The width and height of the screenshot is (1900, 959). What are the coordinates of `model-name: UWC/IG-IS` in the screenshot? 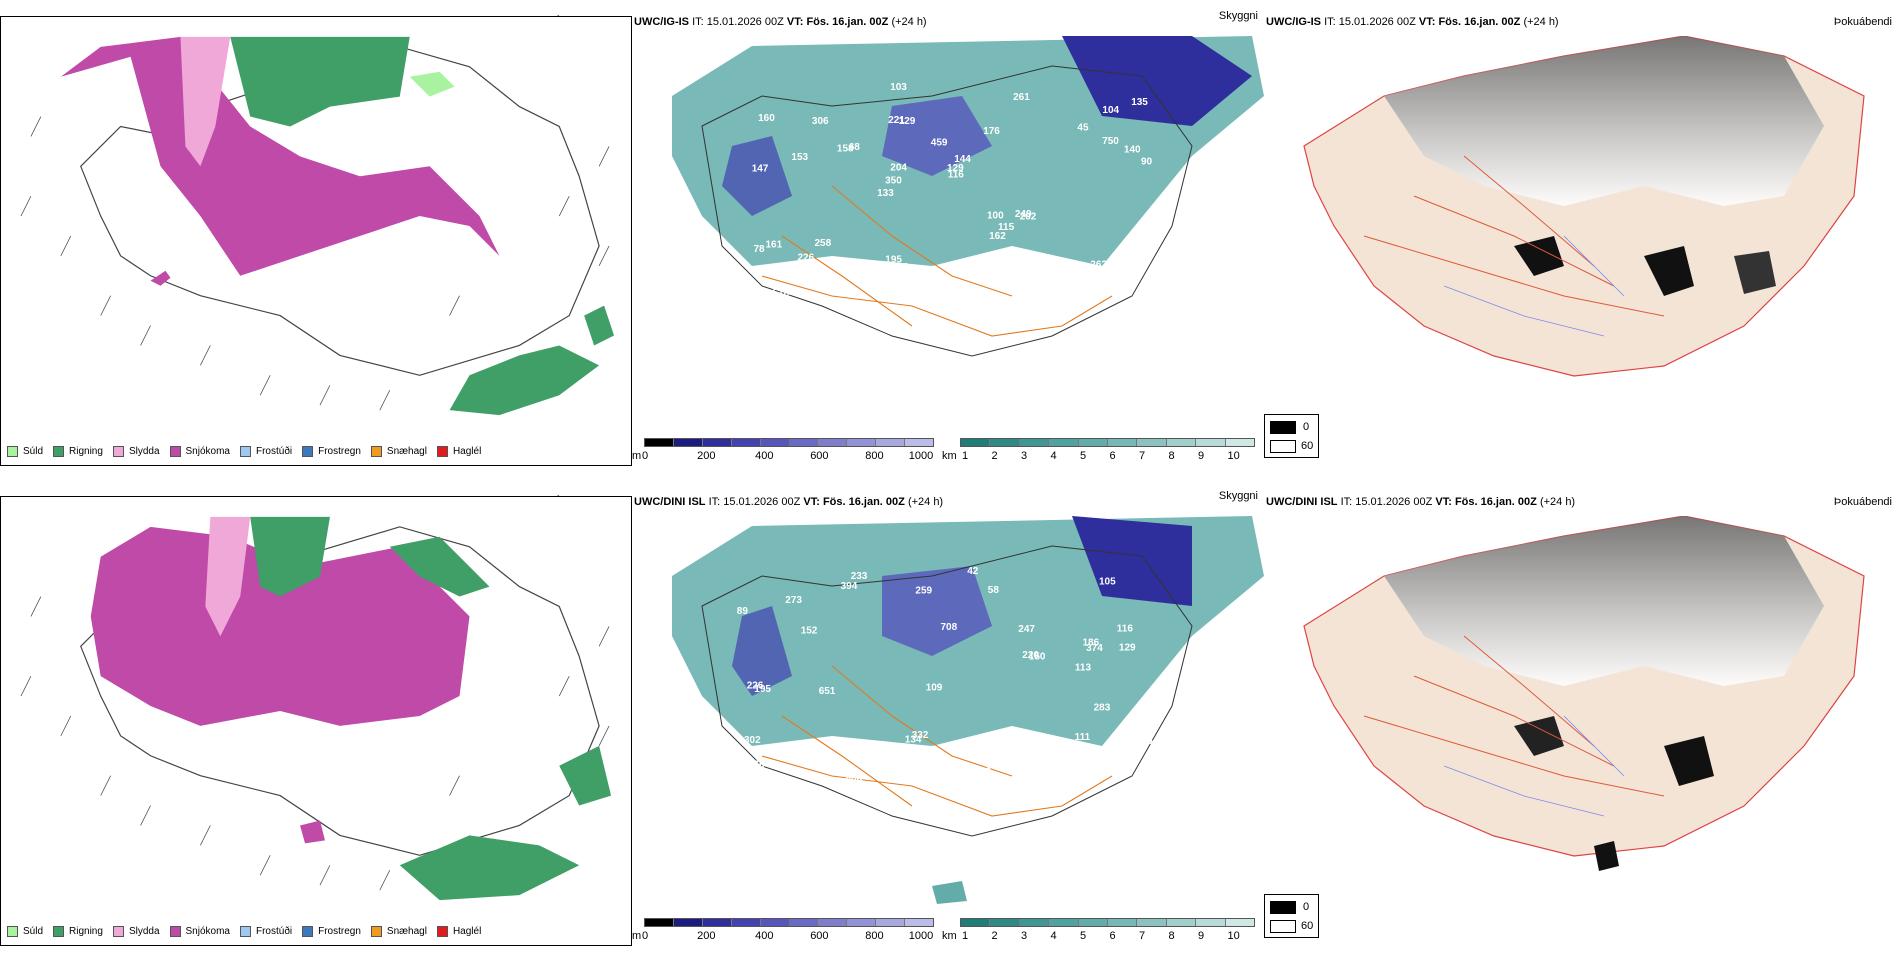 It's located at (661, 22).